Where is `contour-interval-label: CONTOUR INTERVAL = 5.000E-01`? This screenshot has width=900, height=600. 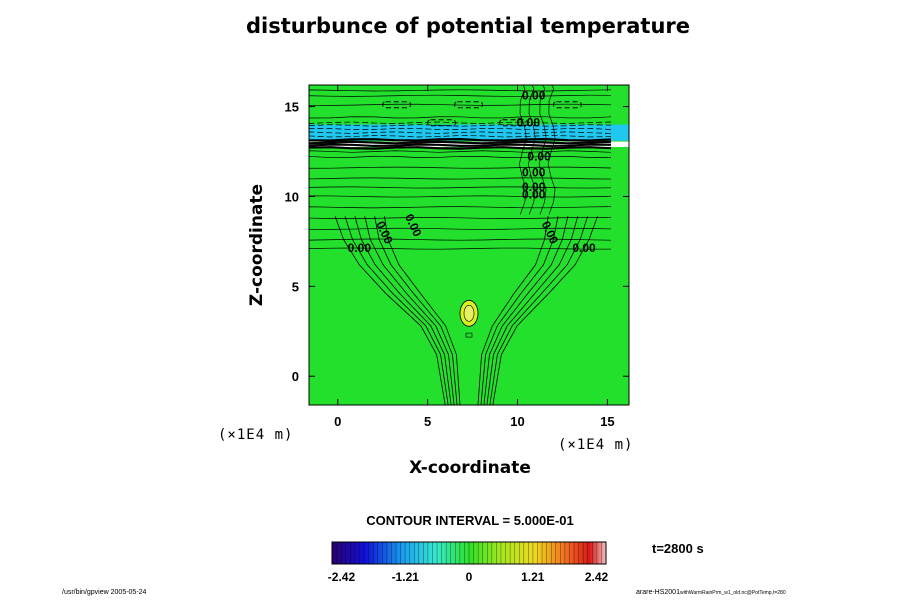
contour-interval-label: CONTOUR INTERVAL = 5.000E-01 is located at coordinates (470, 520).